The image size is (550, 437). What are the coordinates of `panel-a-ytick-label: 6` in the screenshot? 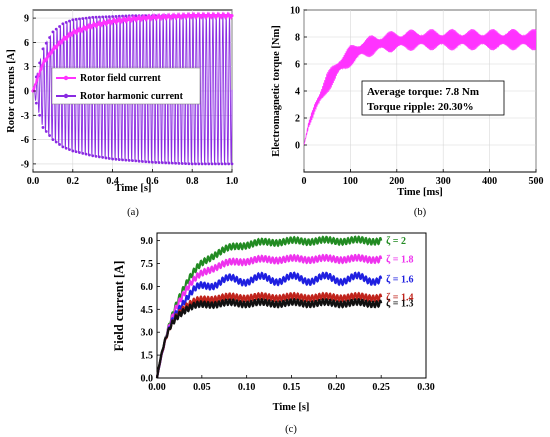 It's located at (26, 43).